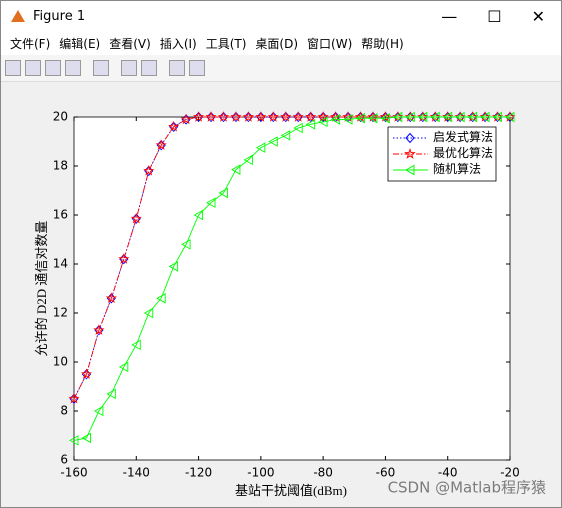 This screenshot has height=508, width=562. Describe the element at coordinates (448, 473) in the screenshot. I see `x-tick-label: -40` at that location.